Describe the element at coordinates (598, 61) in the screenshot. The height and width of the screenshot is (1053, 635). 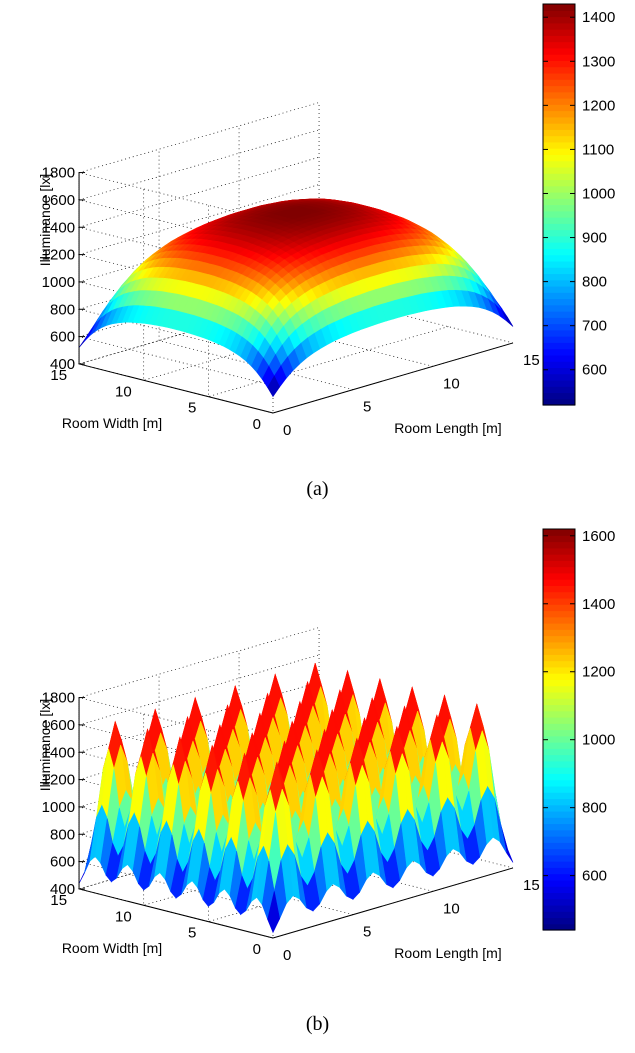
I see `colorbar-tick-label: 1300` at that location.